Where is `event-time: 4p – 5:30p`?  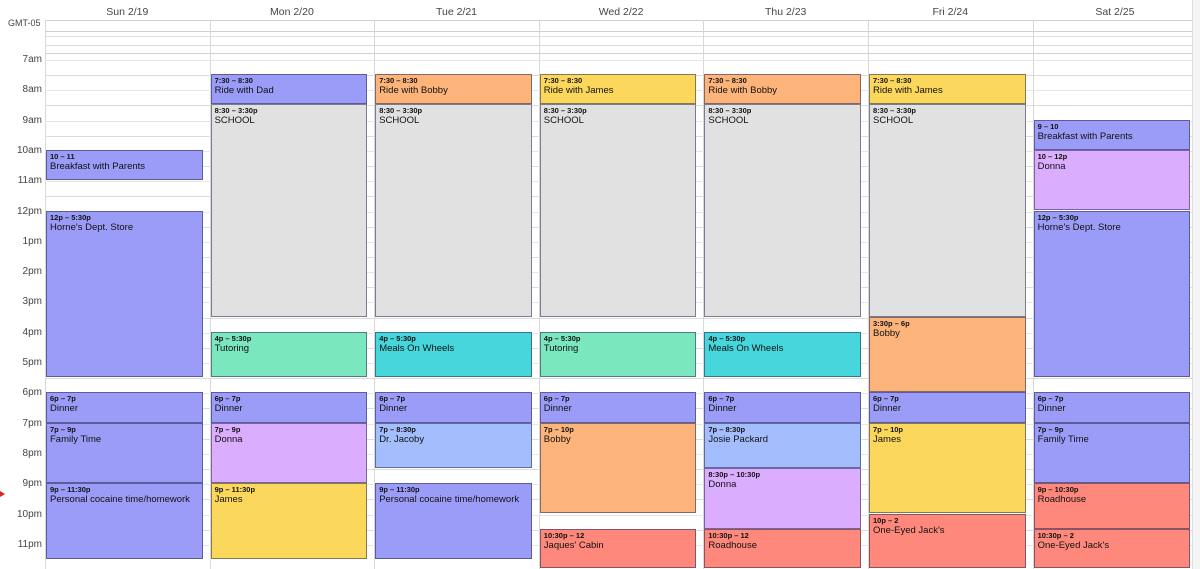 event-time: 4p – 5:30p is located at coordinates (727, 338).